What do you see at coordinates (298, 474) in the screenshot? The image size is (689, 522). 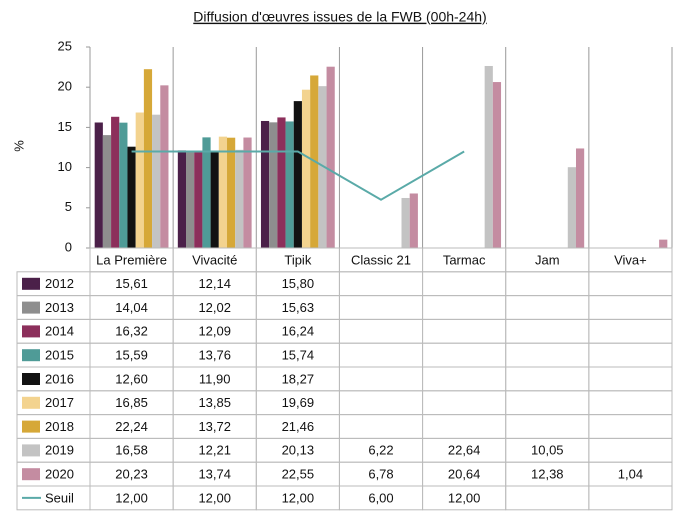 I see `table-value: 22,55` at bounding box center [298, 474].